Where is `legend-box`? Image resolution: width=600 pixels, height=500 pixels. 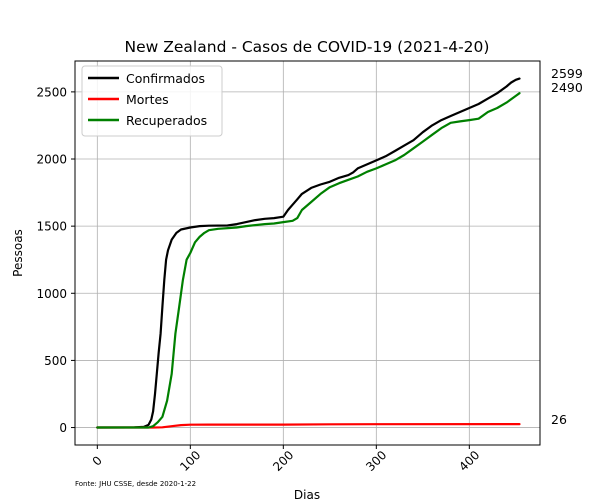
legend-box is located at coordinates (152, 101).